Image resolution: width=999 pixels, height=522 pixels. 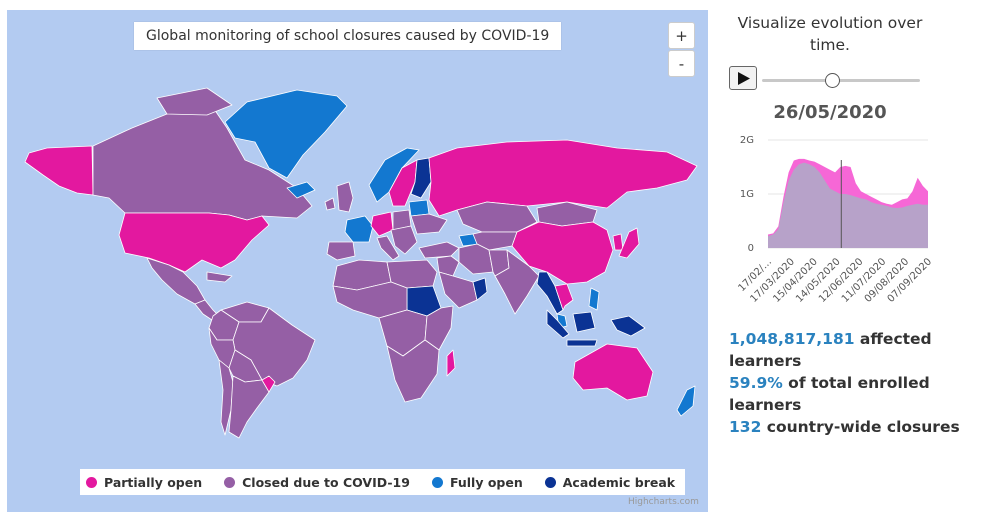 I want to click on stat-affected-value: 1,048,817,181, so click(x=792, y=339).